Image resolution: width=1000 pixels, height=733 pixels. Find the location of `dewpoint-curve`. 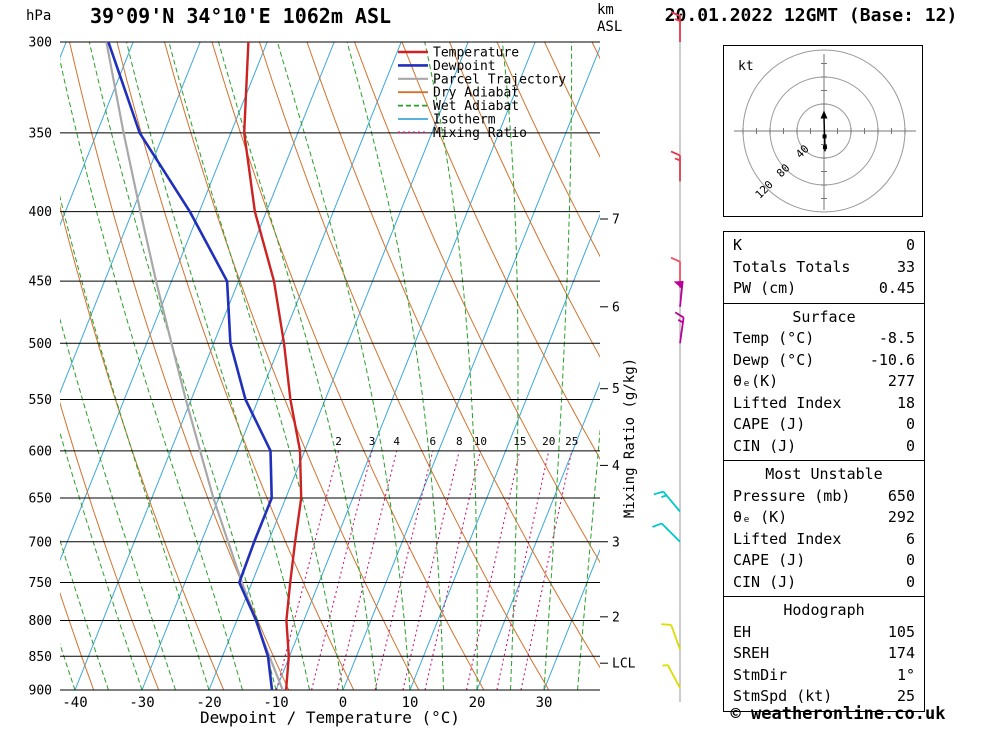

dewpoint-curve is located at coordinates (190, 366).